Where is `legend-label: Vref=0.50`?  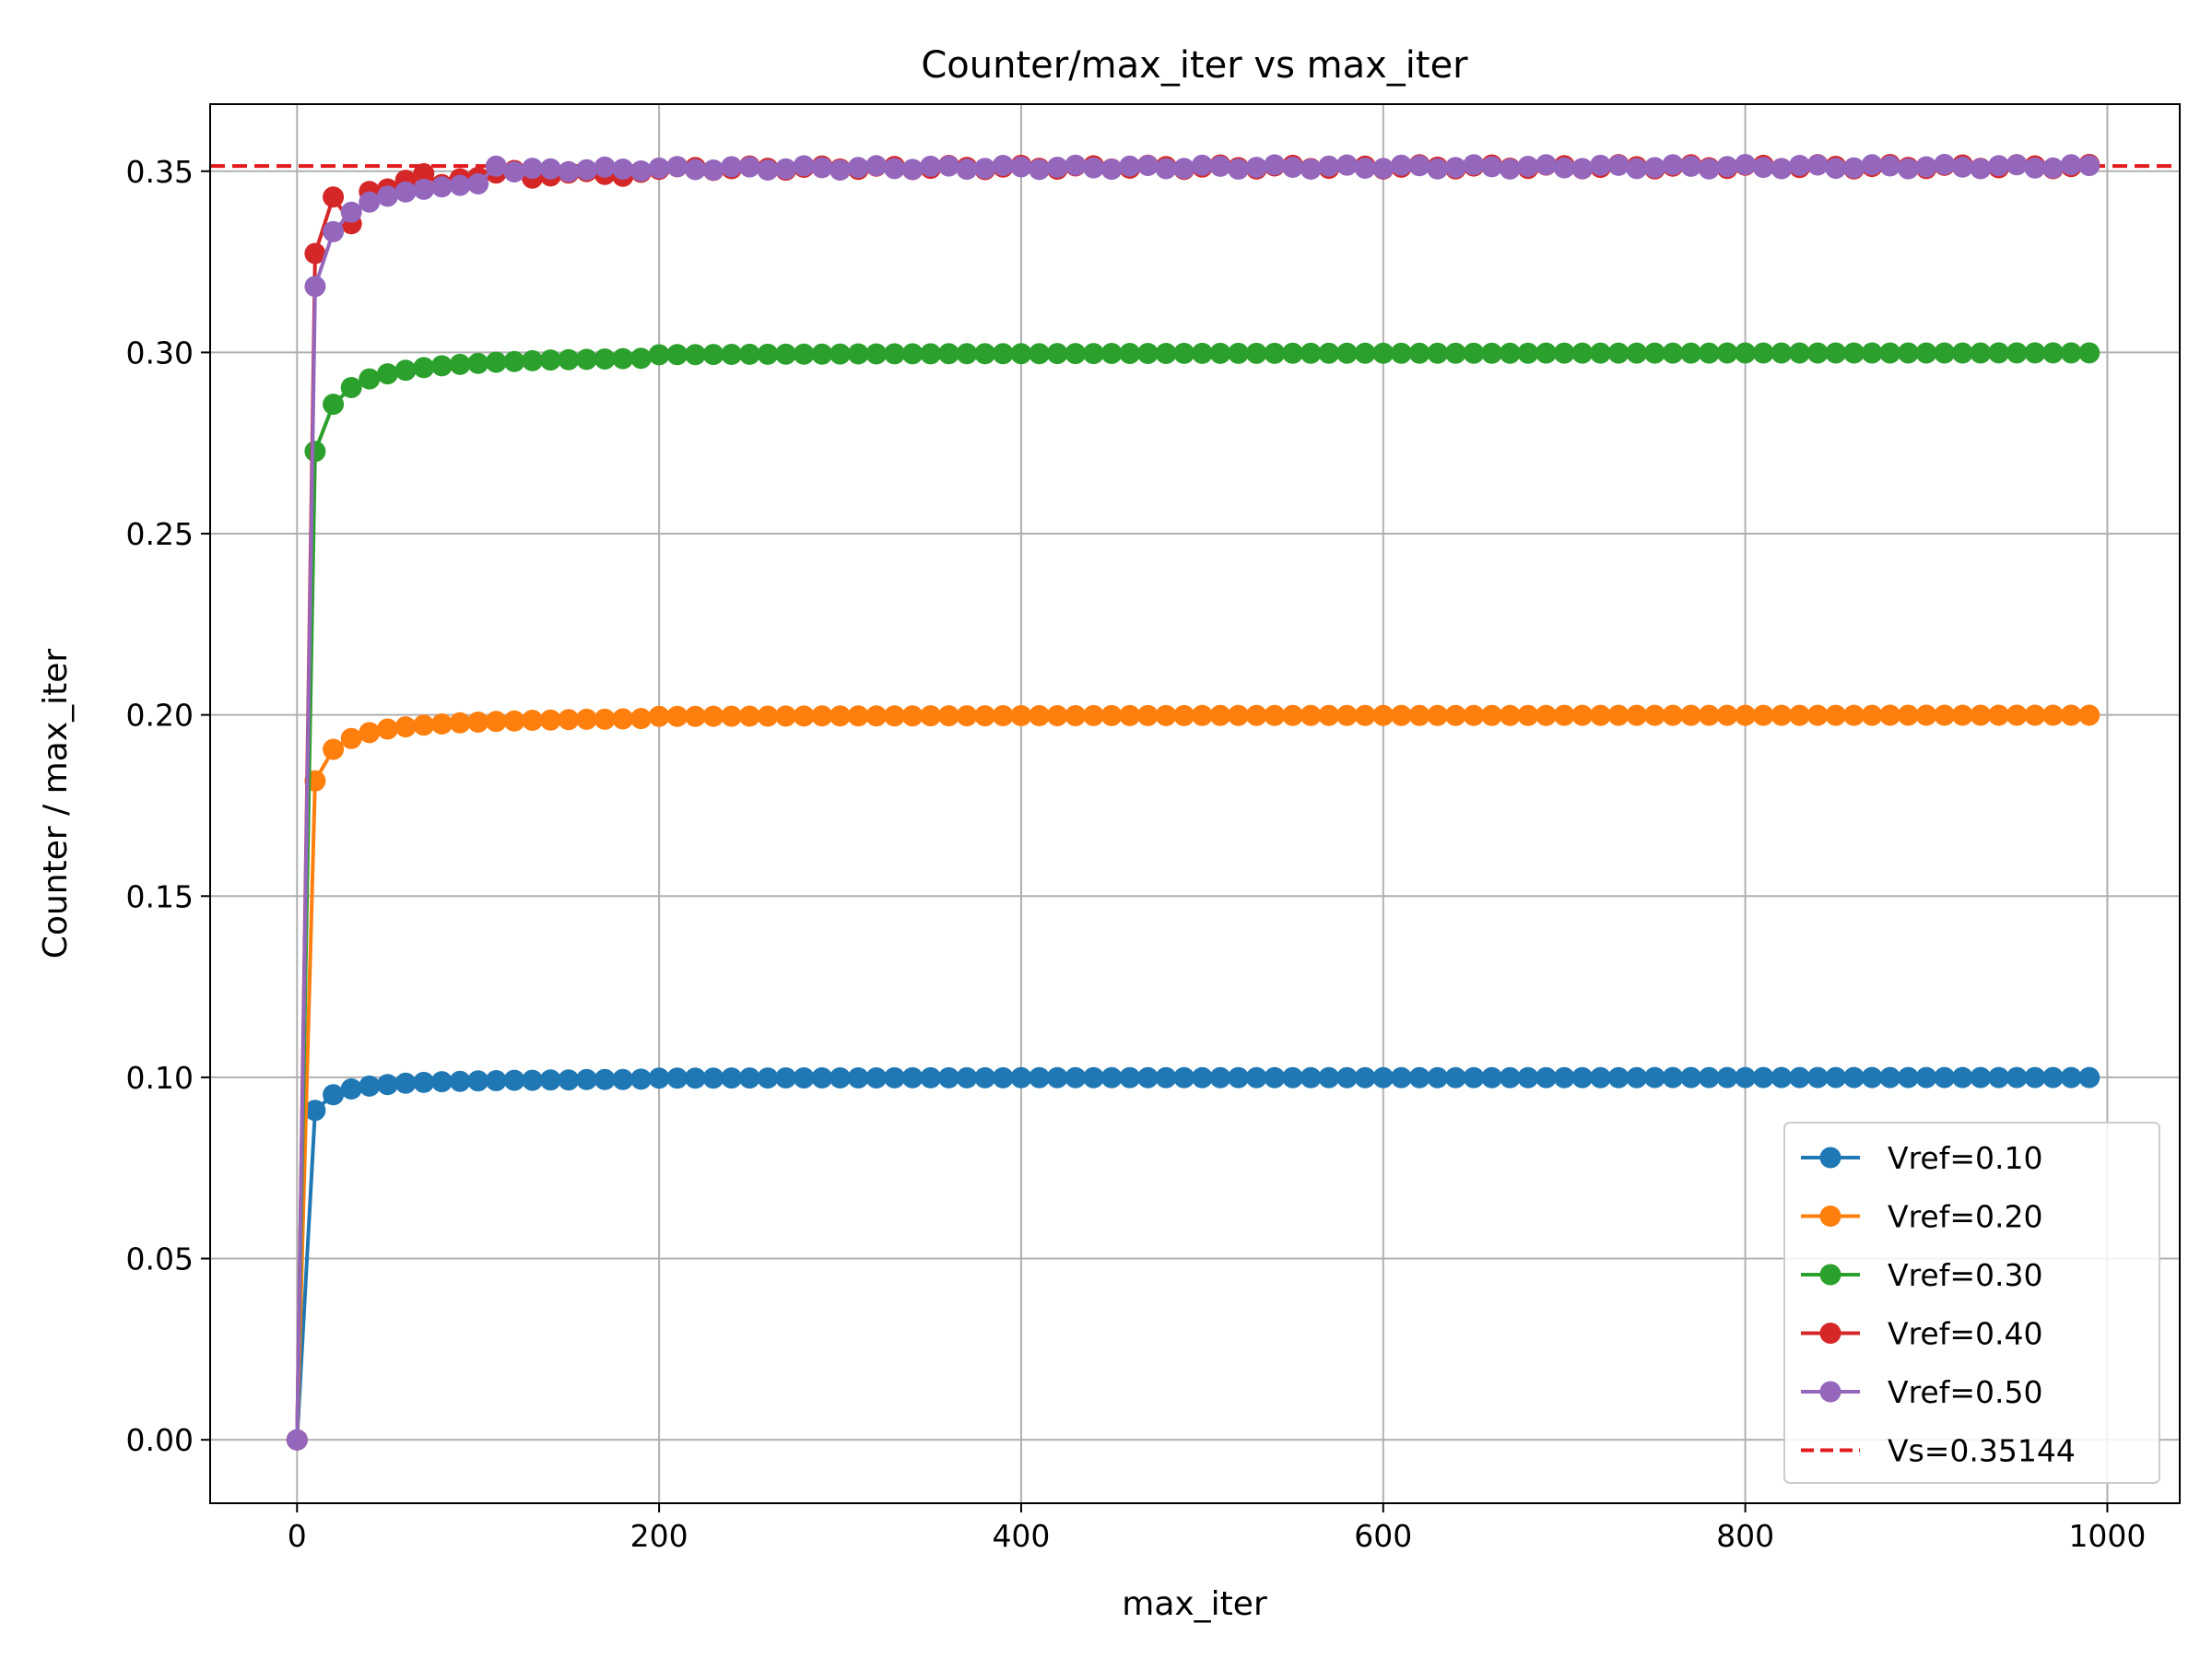
legend-label: Vref=0.50 is located at coordinates (1965, 1392).